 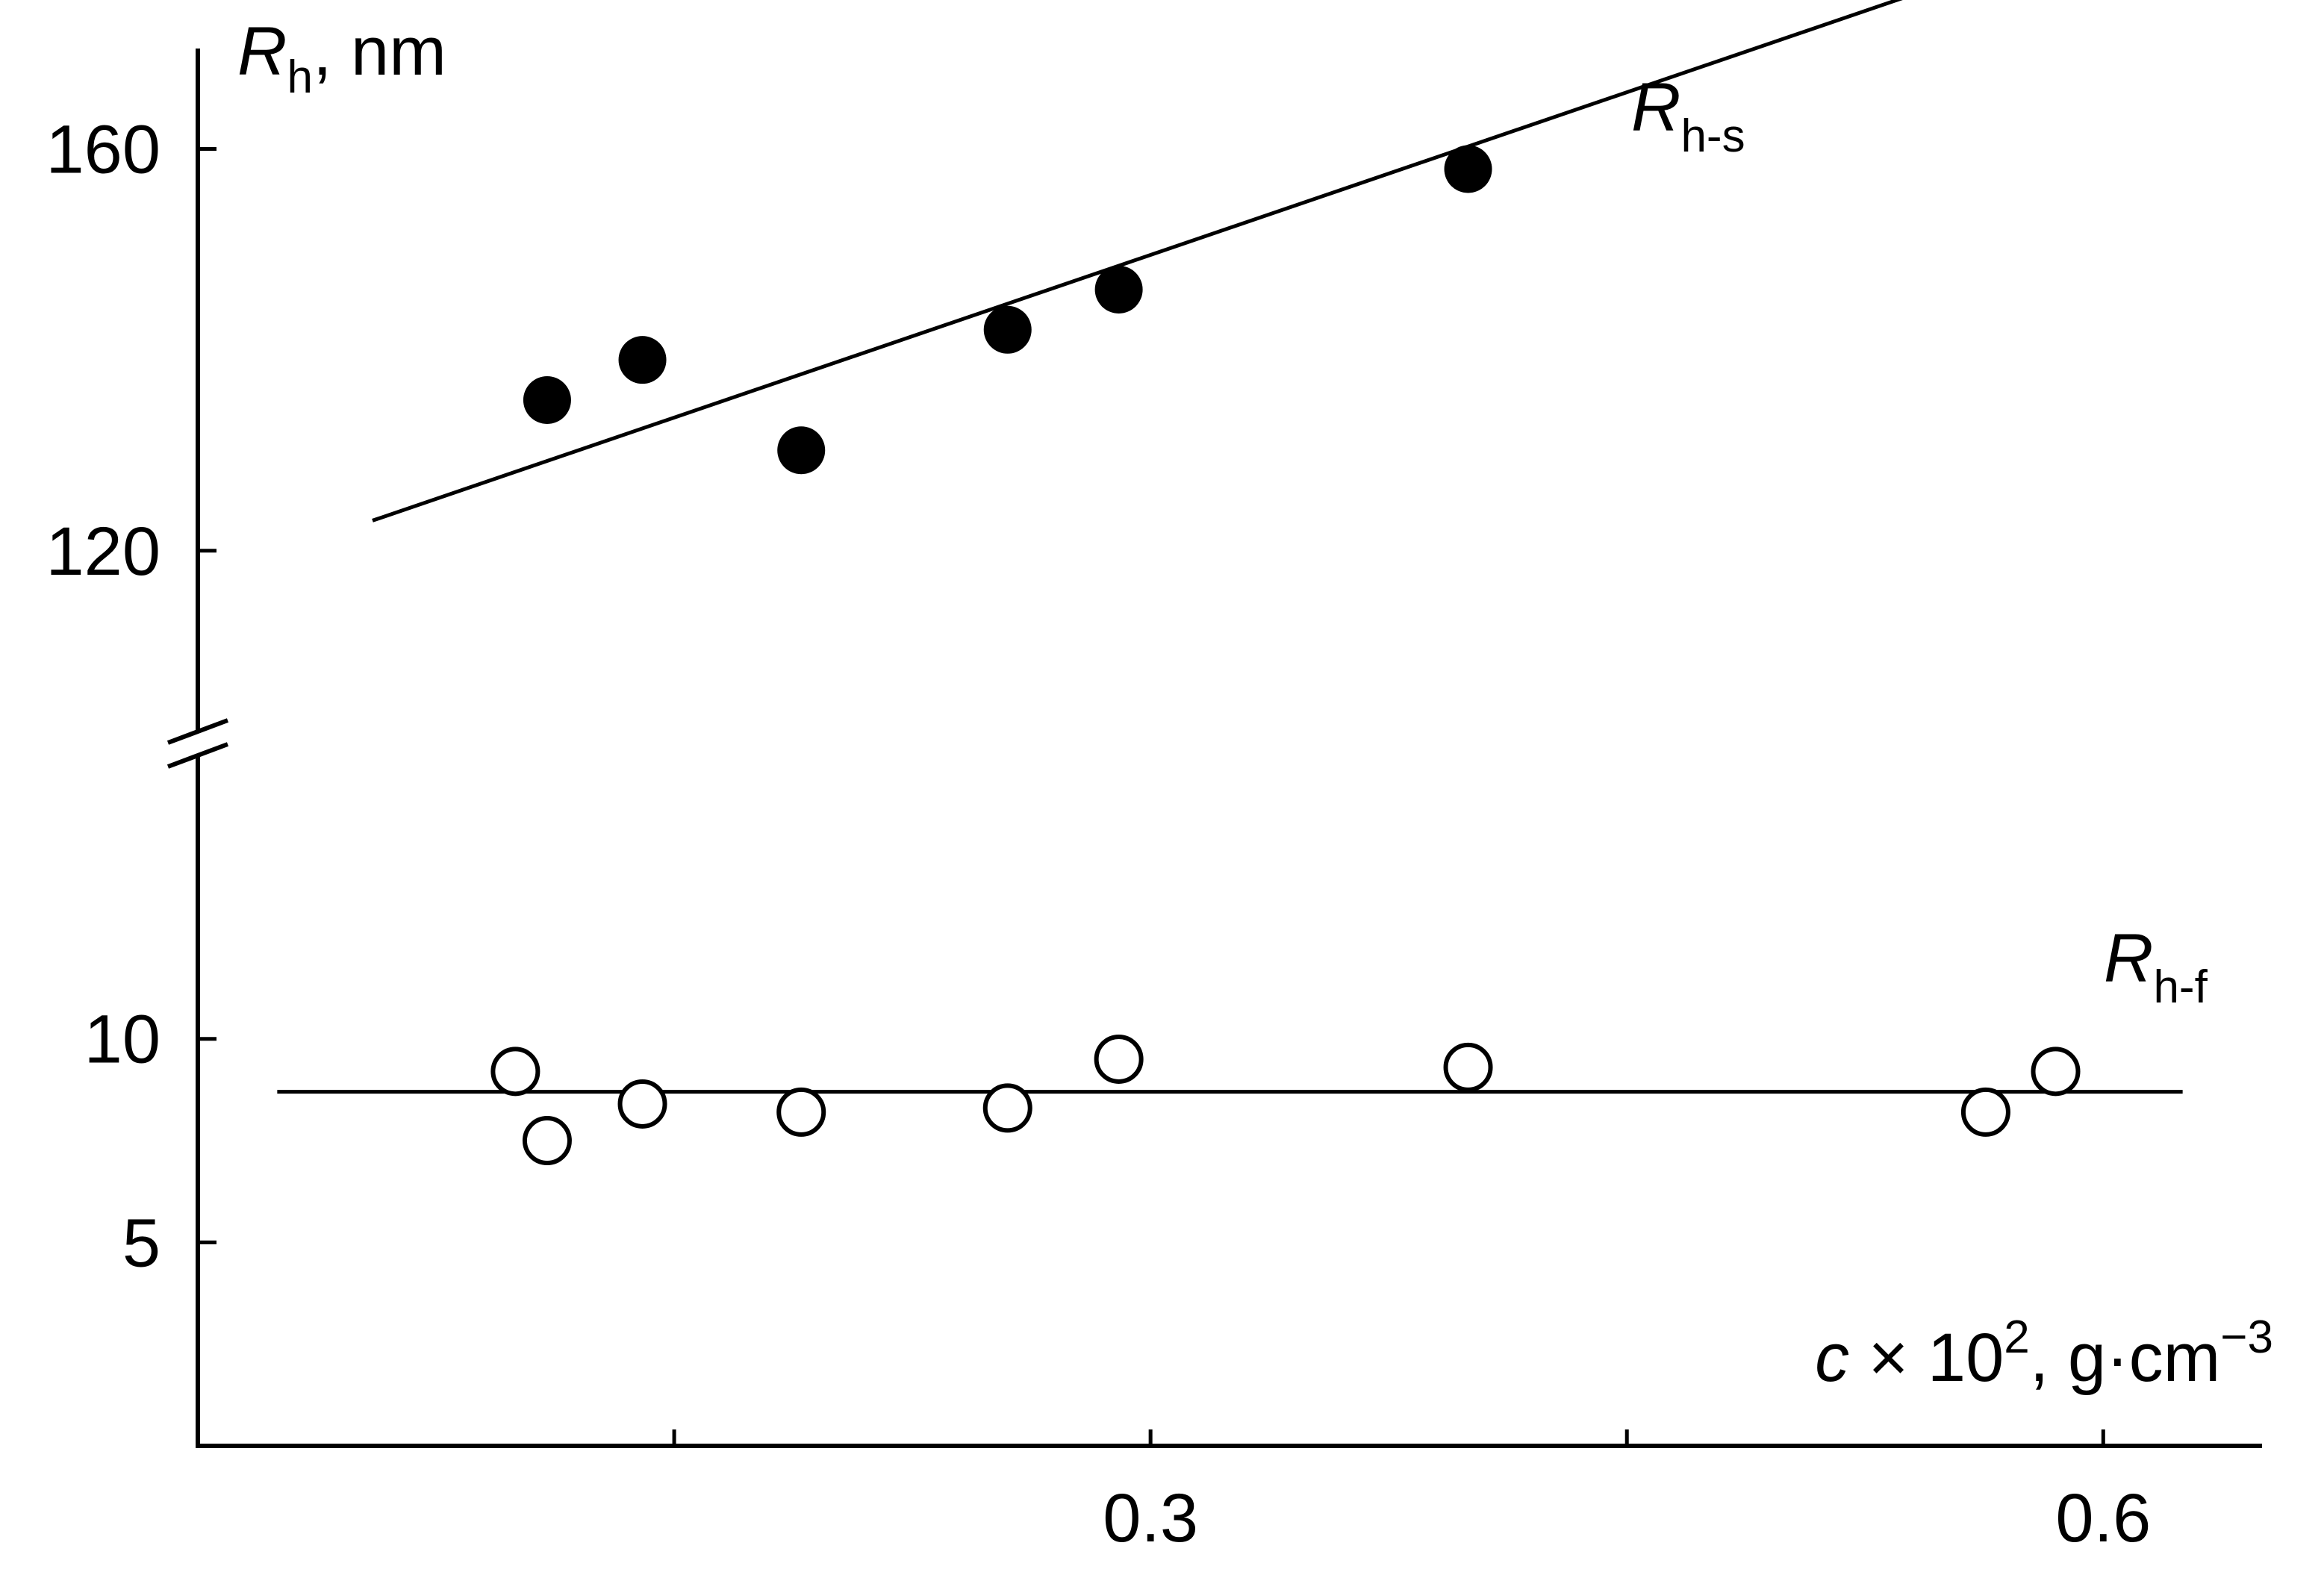 What do you see at coordinates (141, 1243) in the screenshot?
I see `y-tick-label-lower: 5` at bounding box center [141, 1243].